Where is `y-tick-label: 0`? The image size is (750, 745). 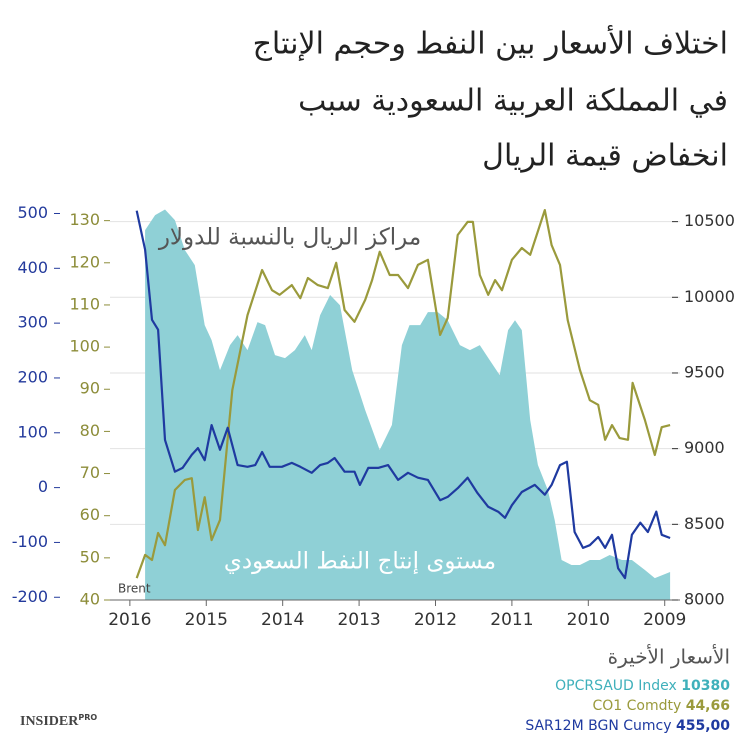 y-tick-label: 0 is located at coordinates (43, 486).